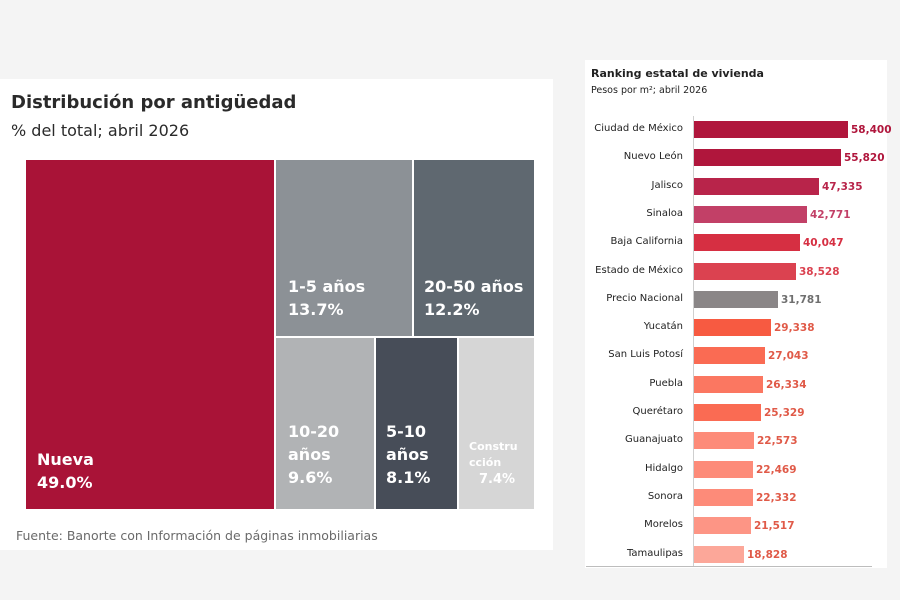 The height and width of the screenshot is (600, 900). What do you see at coordinates (663, 525) in the screenshot?
I see `ranking-label-morelos: Morelos` at bounding box center [663, 525].